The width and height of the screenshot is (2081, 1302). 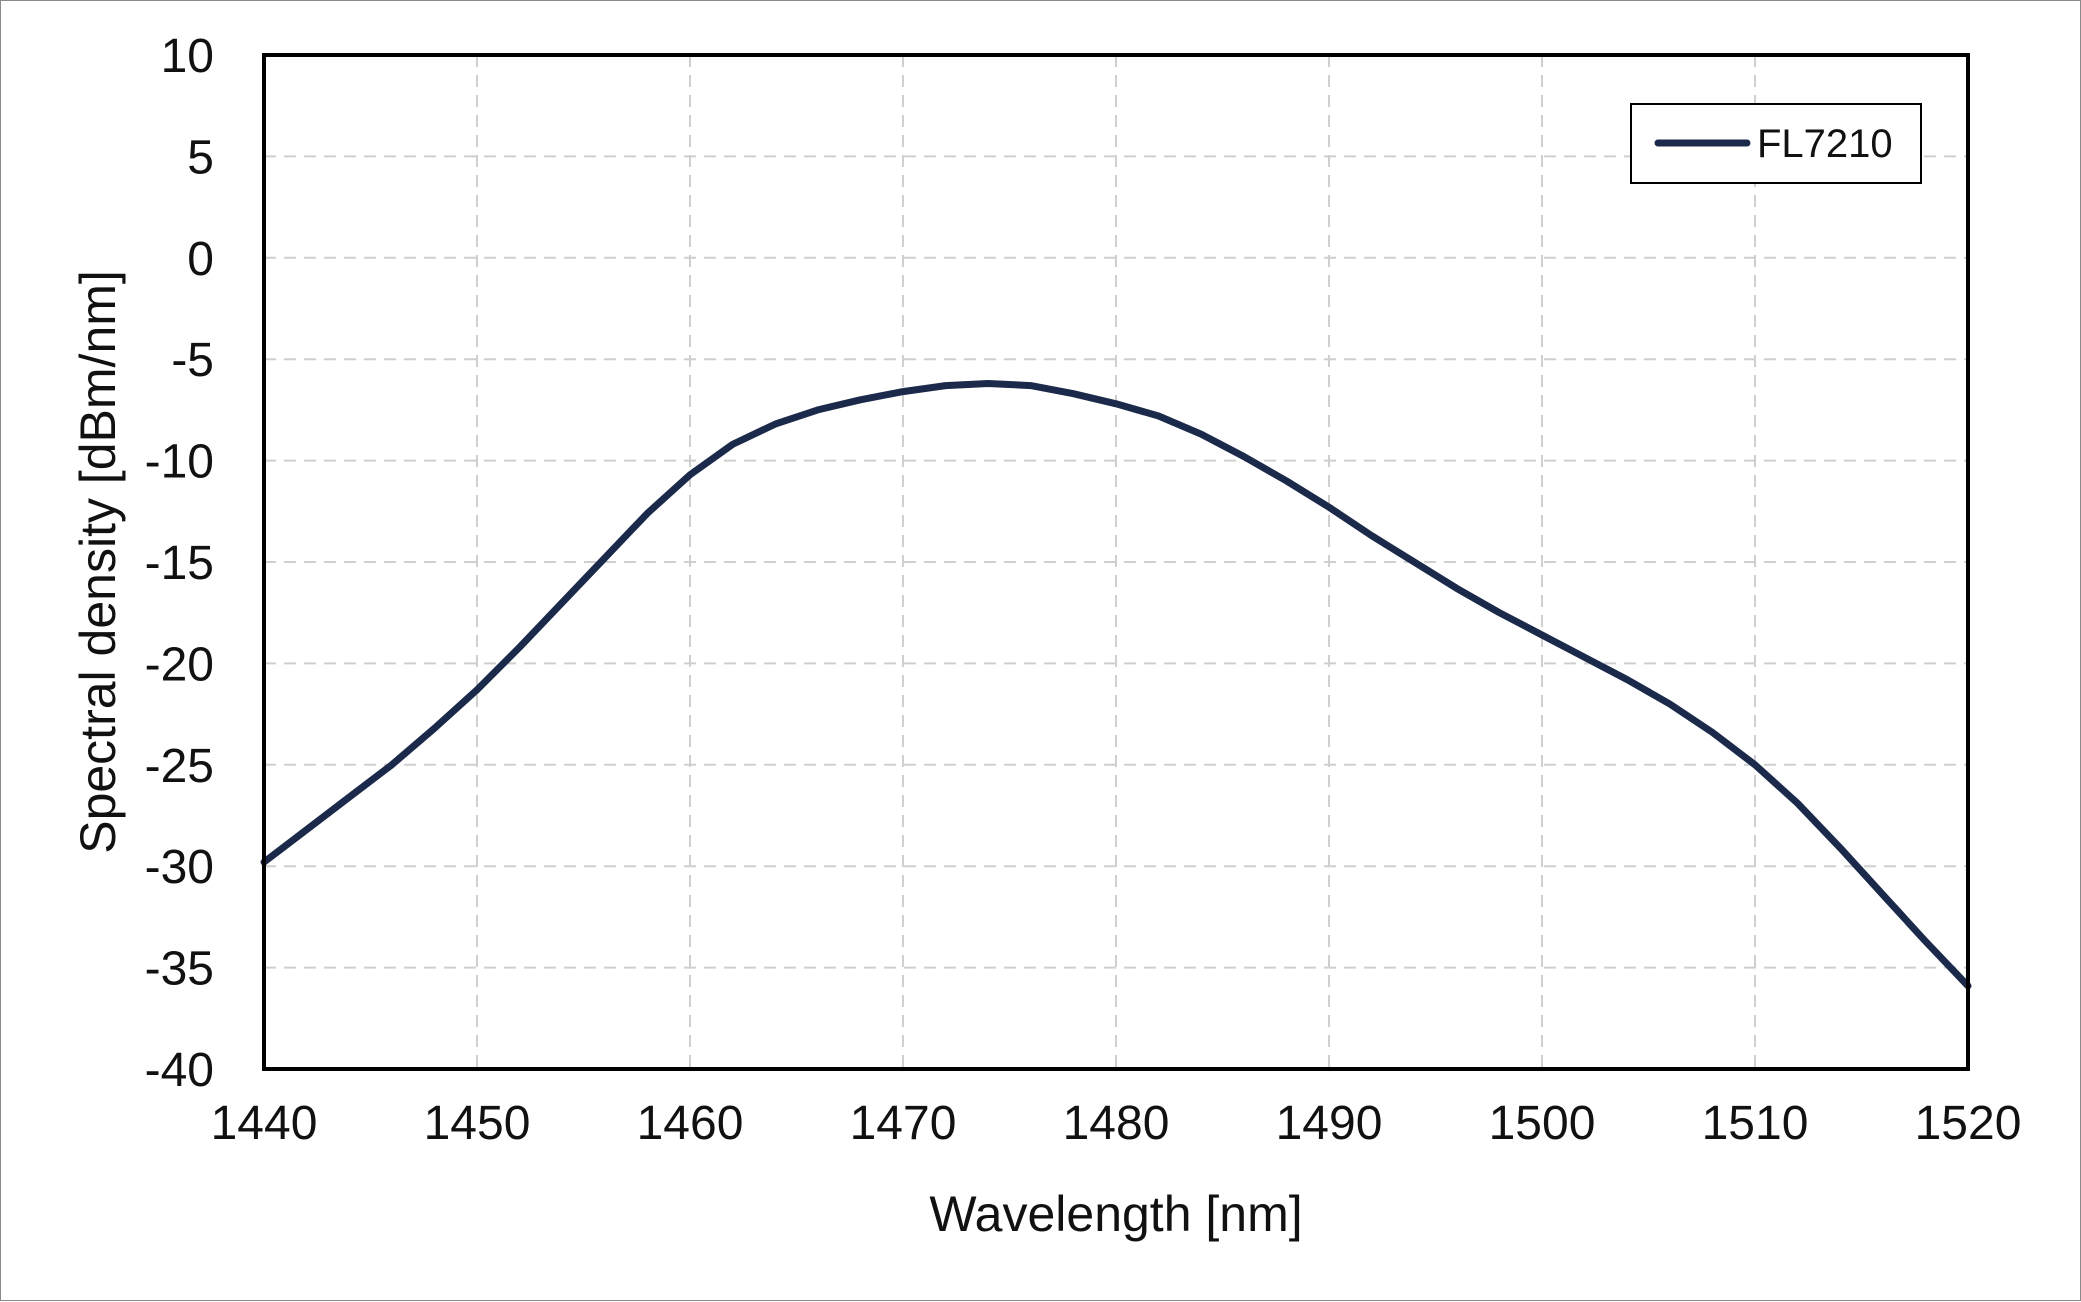 What do you see at coordinates (1542, 1123) in the screenshot?
I see `x-tick-label: 1500` at bounding box center [1542, 1123].